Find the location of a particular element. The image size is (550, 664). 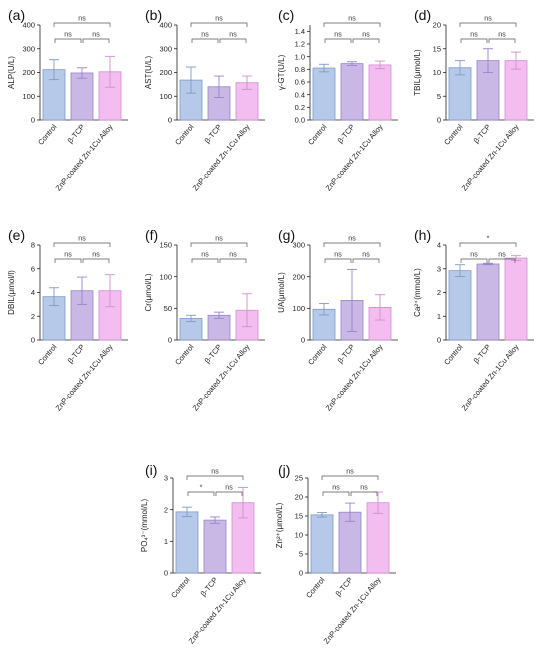

y-axis-label: Cr(μmol/L) is located at coordinates (148, 292).